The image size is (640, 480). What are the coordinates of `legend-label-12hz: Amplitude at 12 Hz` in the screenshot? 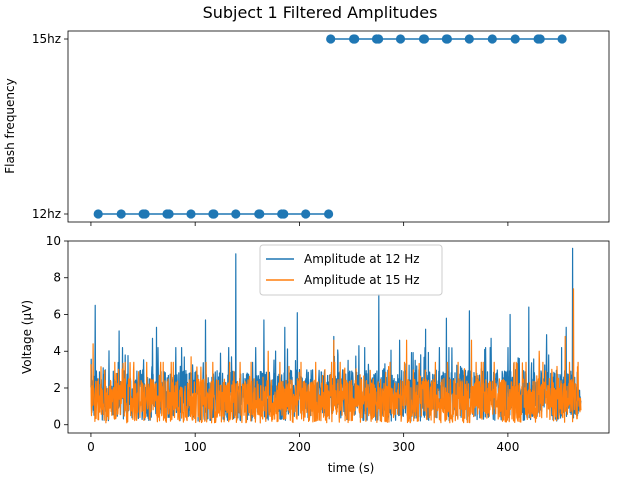 It's located at (362, 259).